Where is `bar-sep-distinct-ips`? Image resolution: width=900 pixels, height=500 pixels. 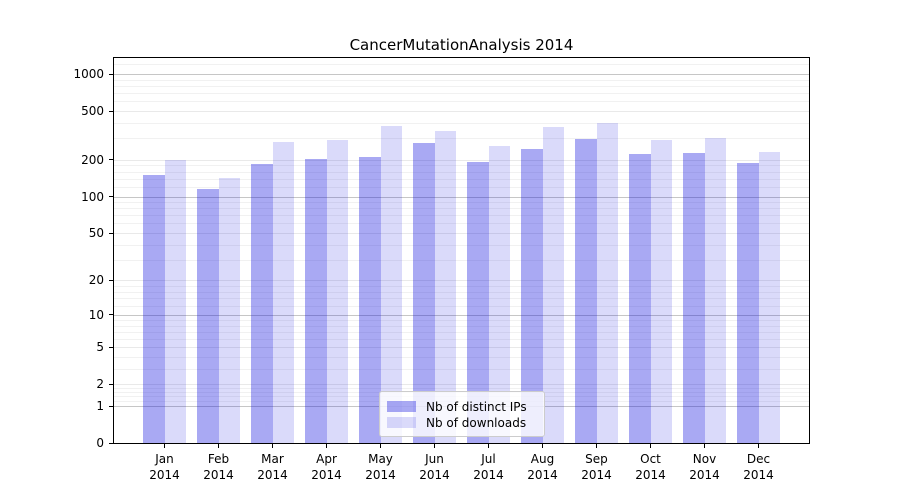 bar-sep-distinct-ips is located at coordinates (586, 291).